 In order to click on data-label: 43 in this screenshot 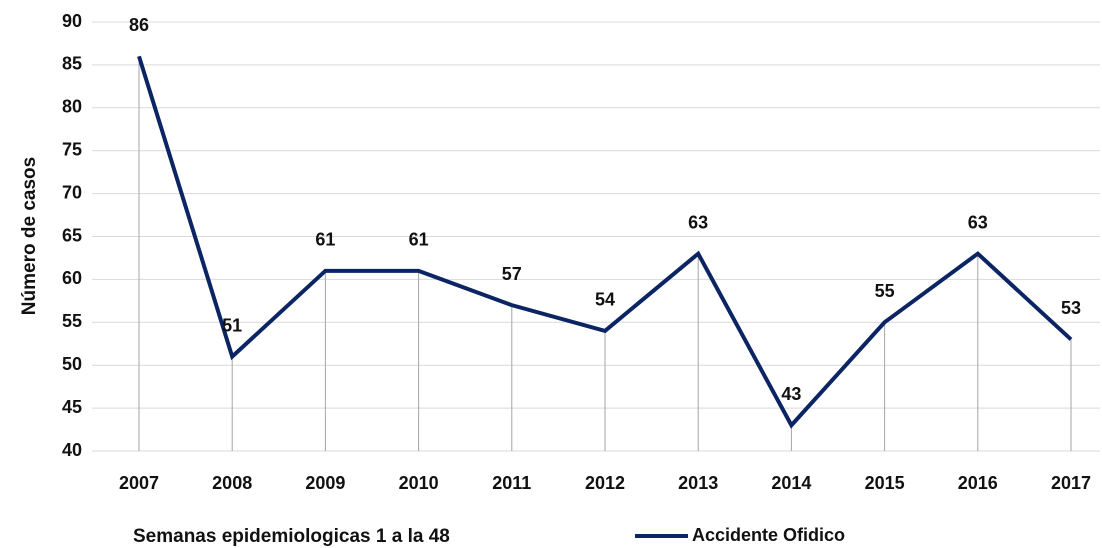, I will do `click(791, 394)`.